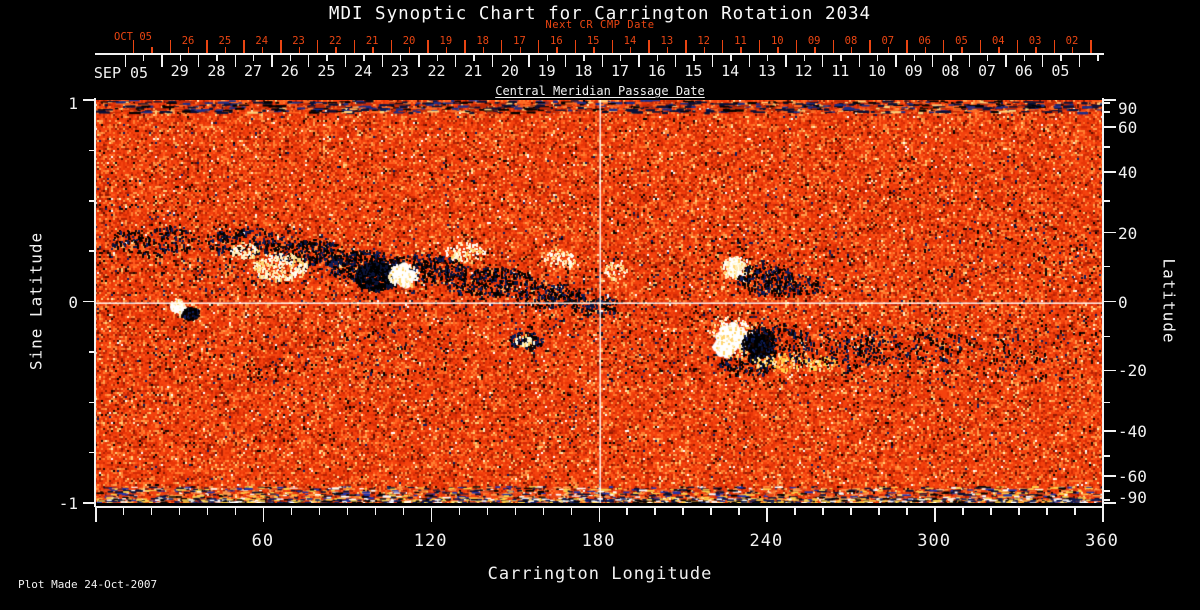 The height and width of the screenshot is (610, 1200). What do you see at coordinates (263, 541) in the screenshot?
I see `bottom-axis-tick-label: 60` at bounding box center [263, 541].